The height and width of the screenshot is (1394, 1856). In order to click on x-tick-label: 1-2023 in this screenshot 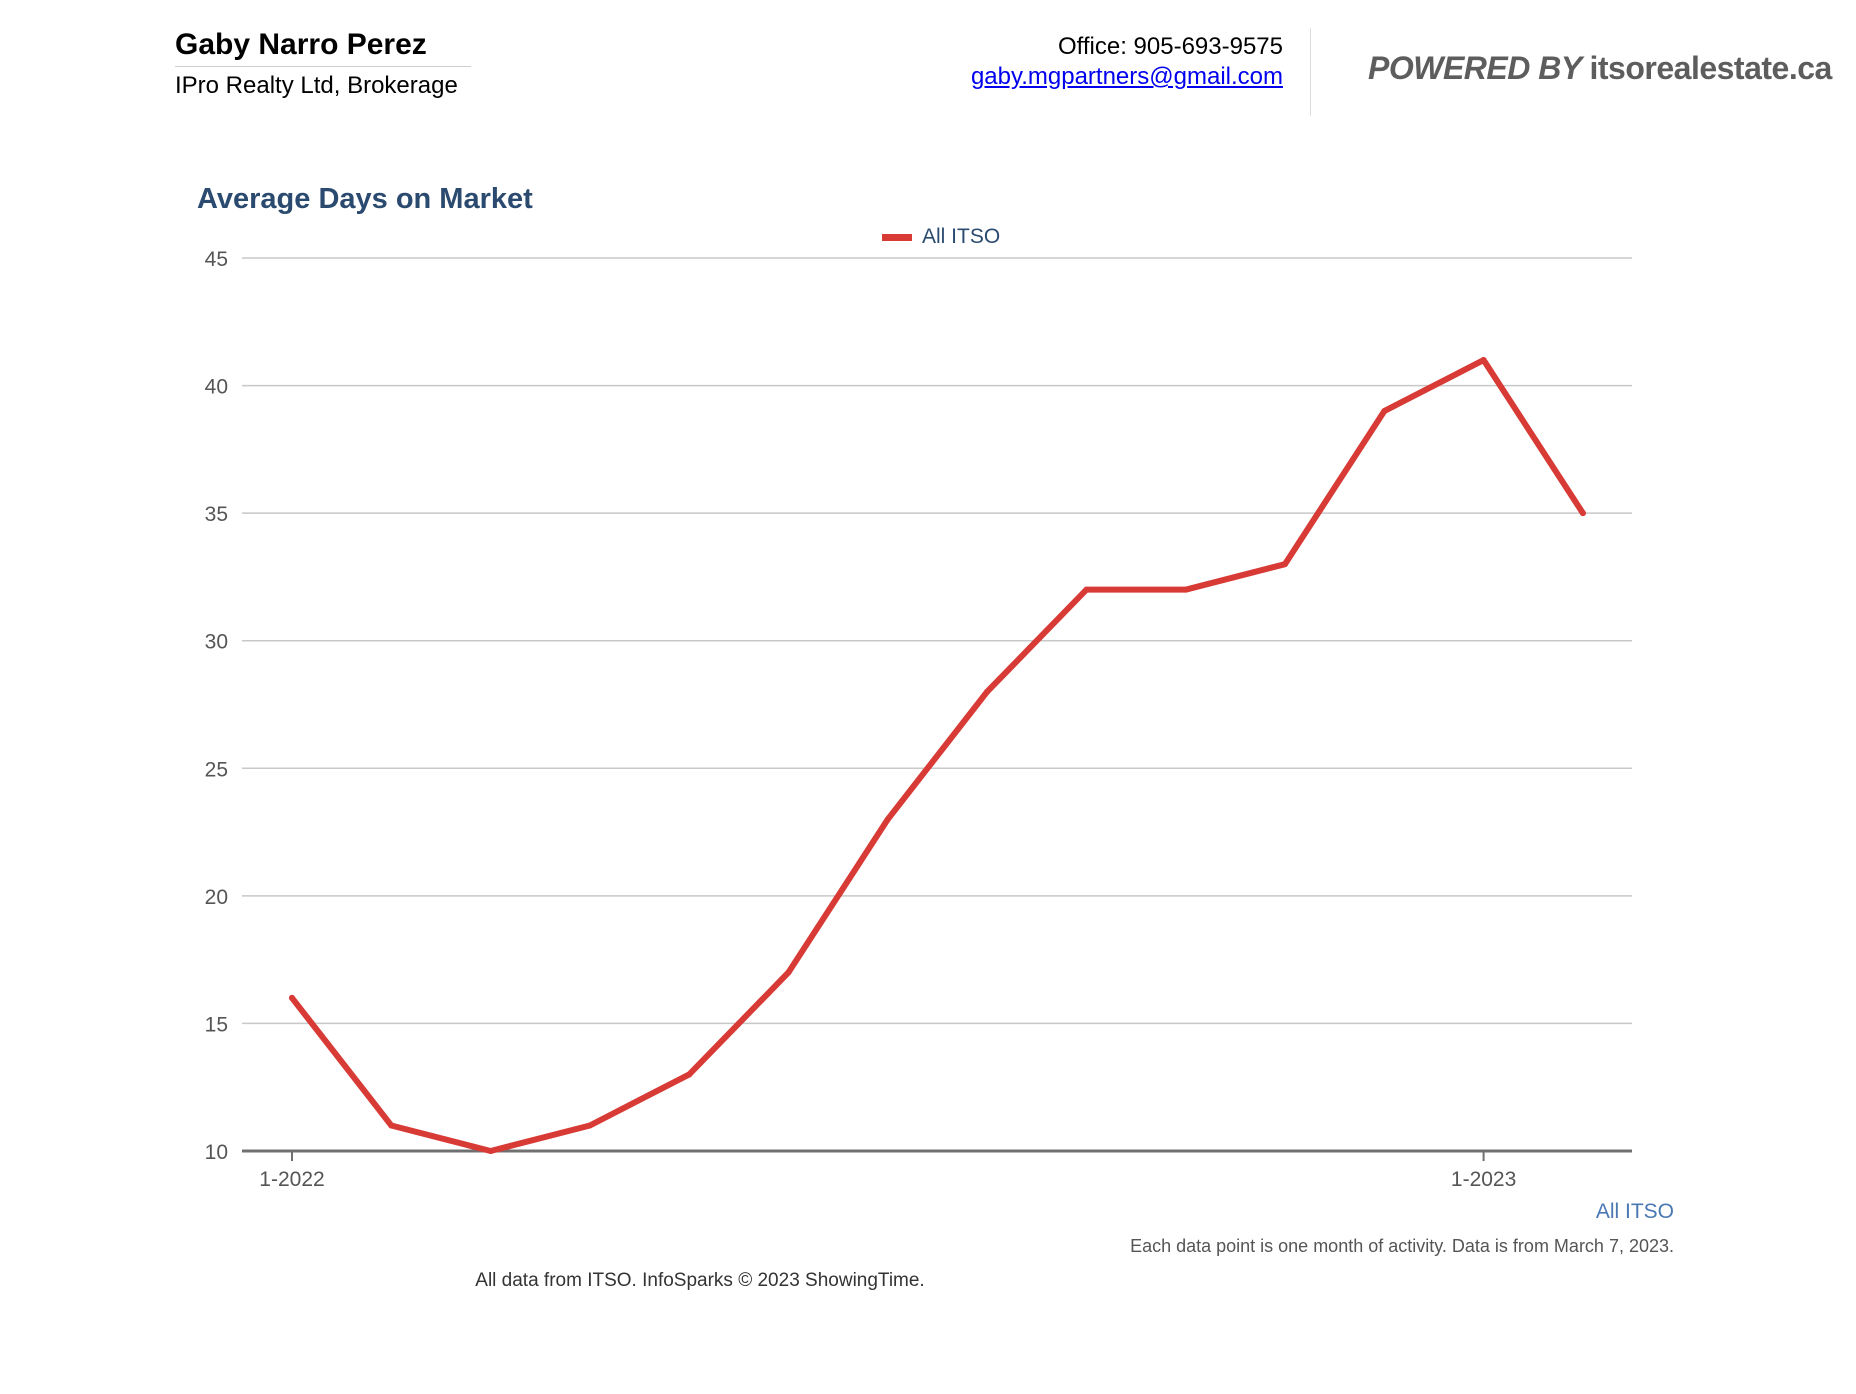, I will do `click(1483, 1179)`.